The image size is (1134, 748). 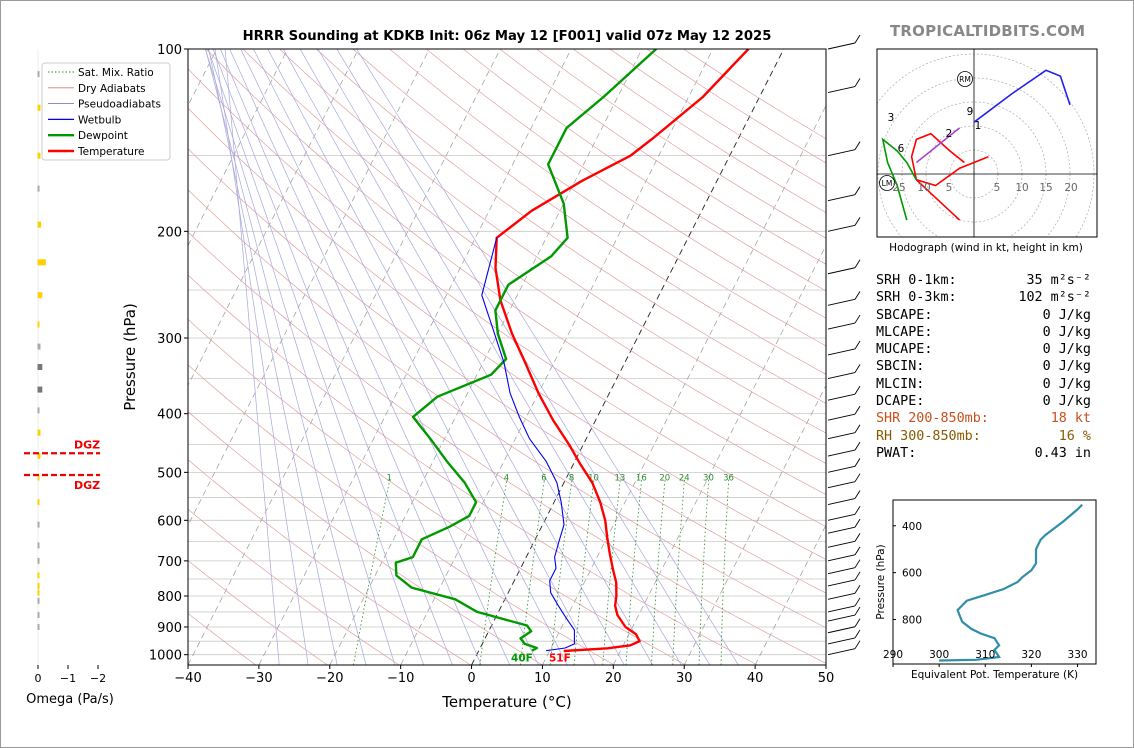 What do you see at coordinates (881, 581) in the screenshot?
I see `theta-y-axis-label: Pressure (hPa)` at bounding box center [881, 581].